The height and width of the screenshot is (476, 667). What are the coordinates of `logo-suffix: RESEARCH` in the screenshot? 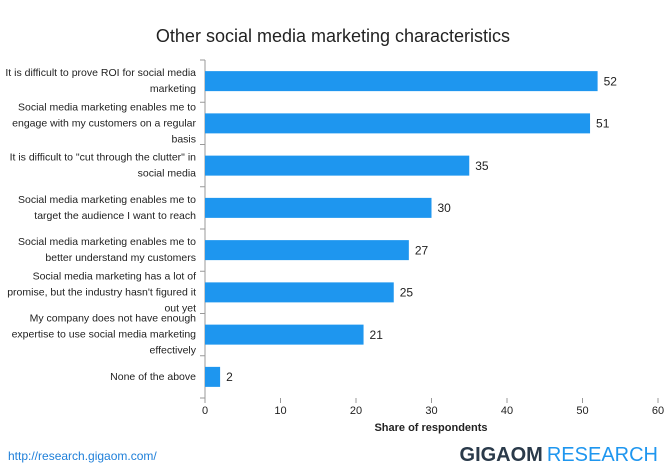 It's located at (602, 455).